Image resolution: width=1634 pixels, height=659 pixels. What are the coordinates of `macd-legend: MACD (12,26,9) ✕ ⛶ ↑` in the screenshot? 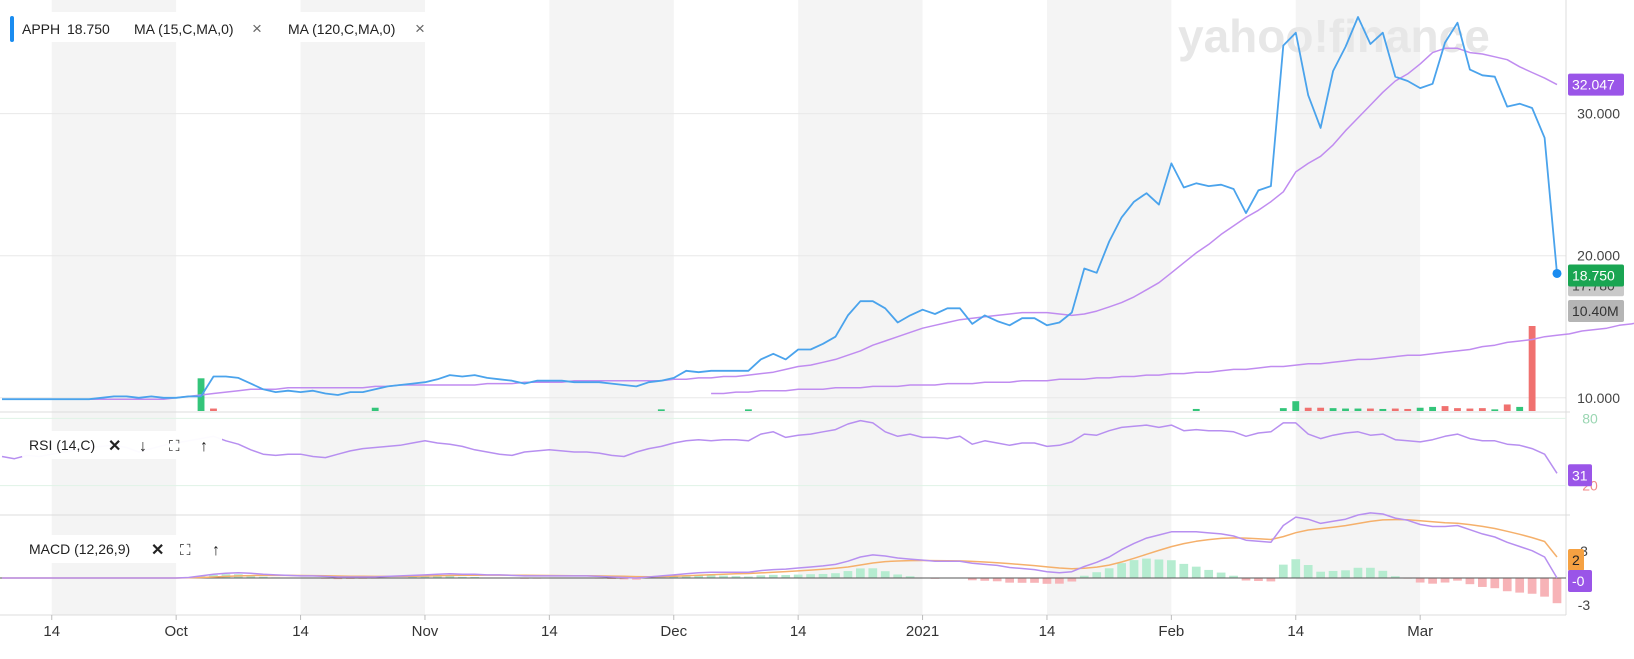 It's located at (128, 549).